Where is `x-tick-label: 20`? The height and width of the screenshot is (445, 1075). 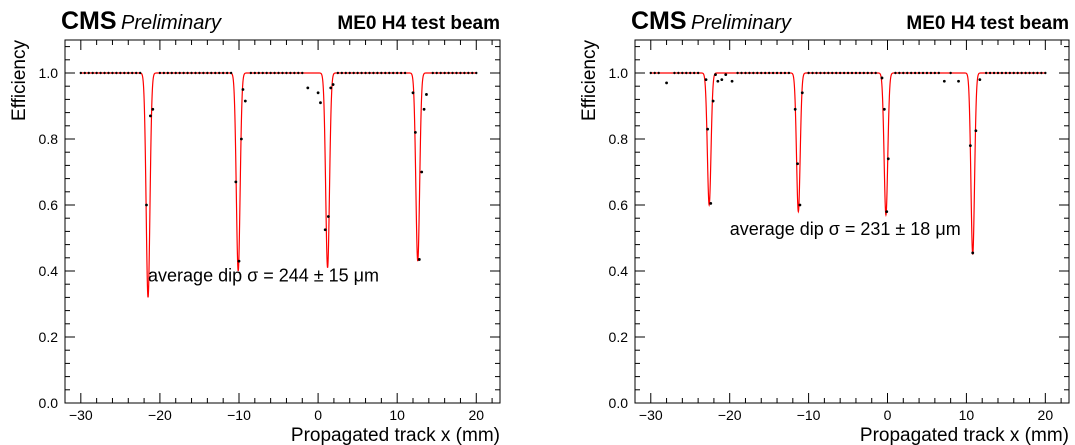
x-tick-label: 20 is located at coordinates (1046, 415).